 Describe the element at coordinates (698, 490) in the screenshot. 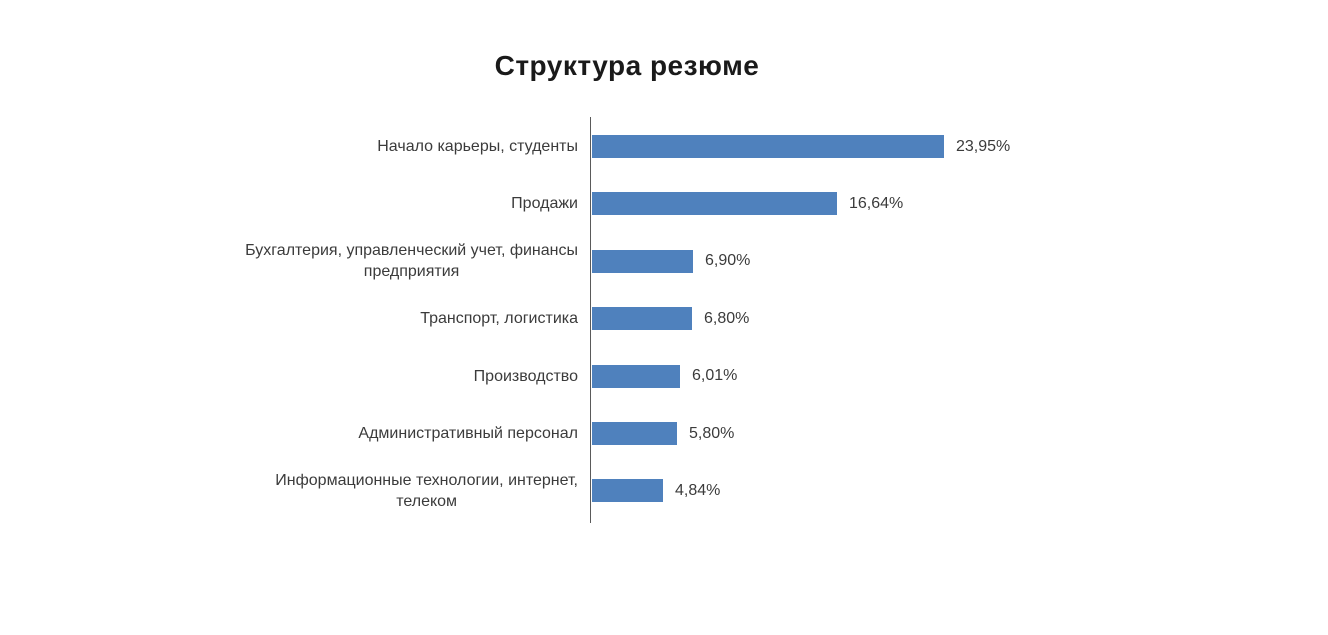

I see `value-label: 4,84%` at that location.